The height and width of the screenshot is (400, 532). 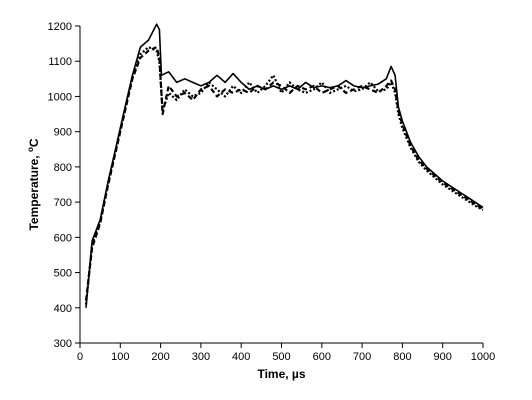 What do you see at coordinates (483, 357) in the screenshot?
I see `x-tick-label: 1000` at bounding box center [483, 357].